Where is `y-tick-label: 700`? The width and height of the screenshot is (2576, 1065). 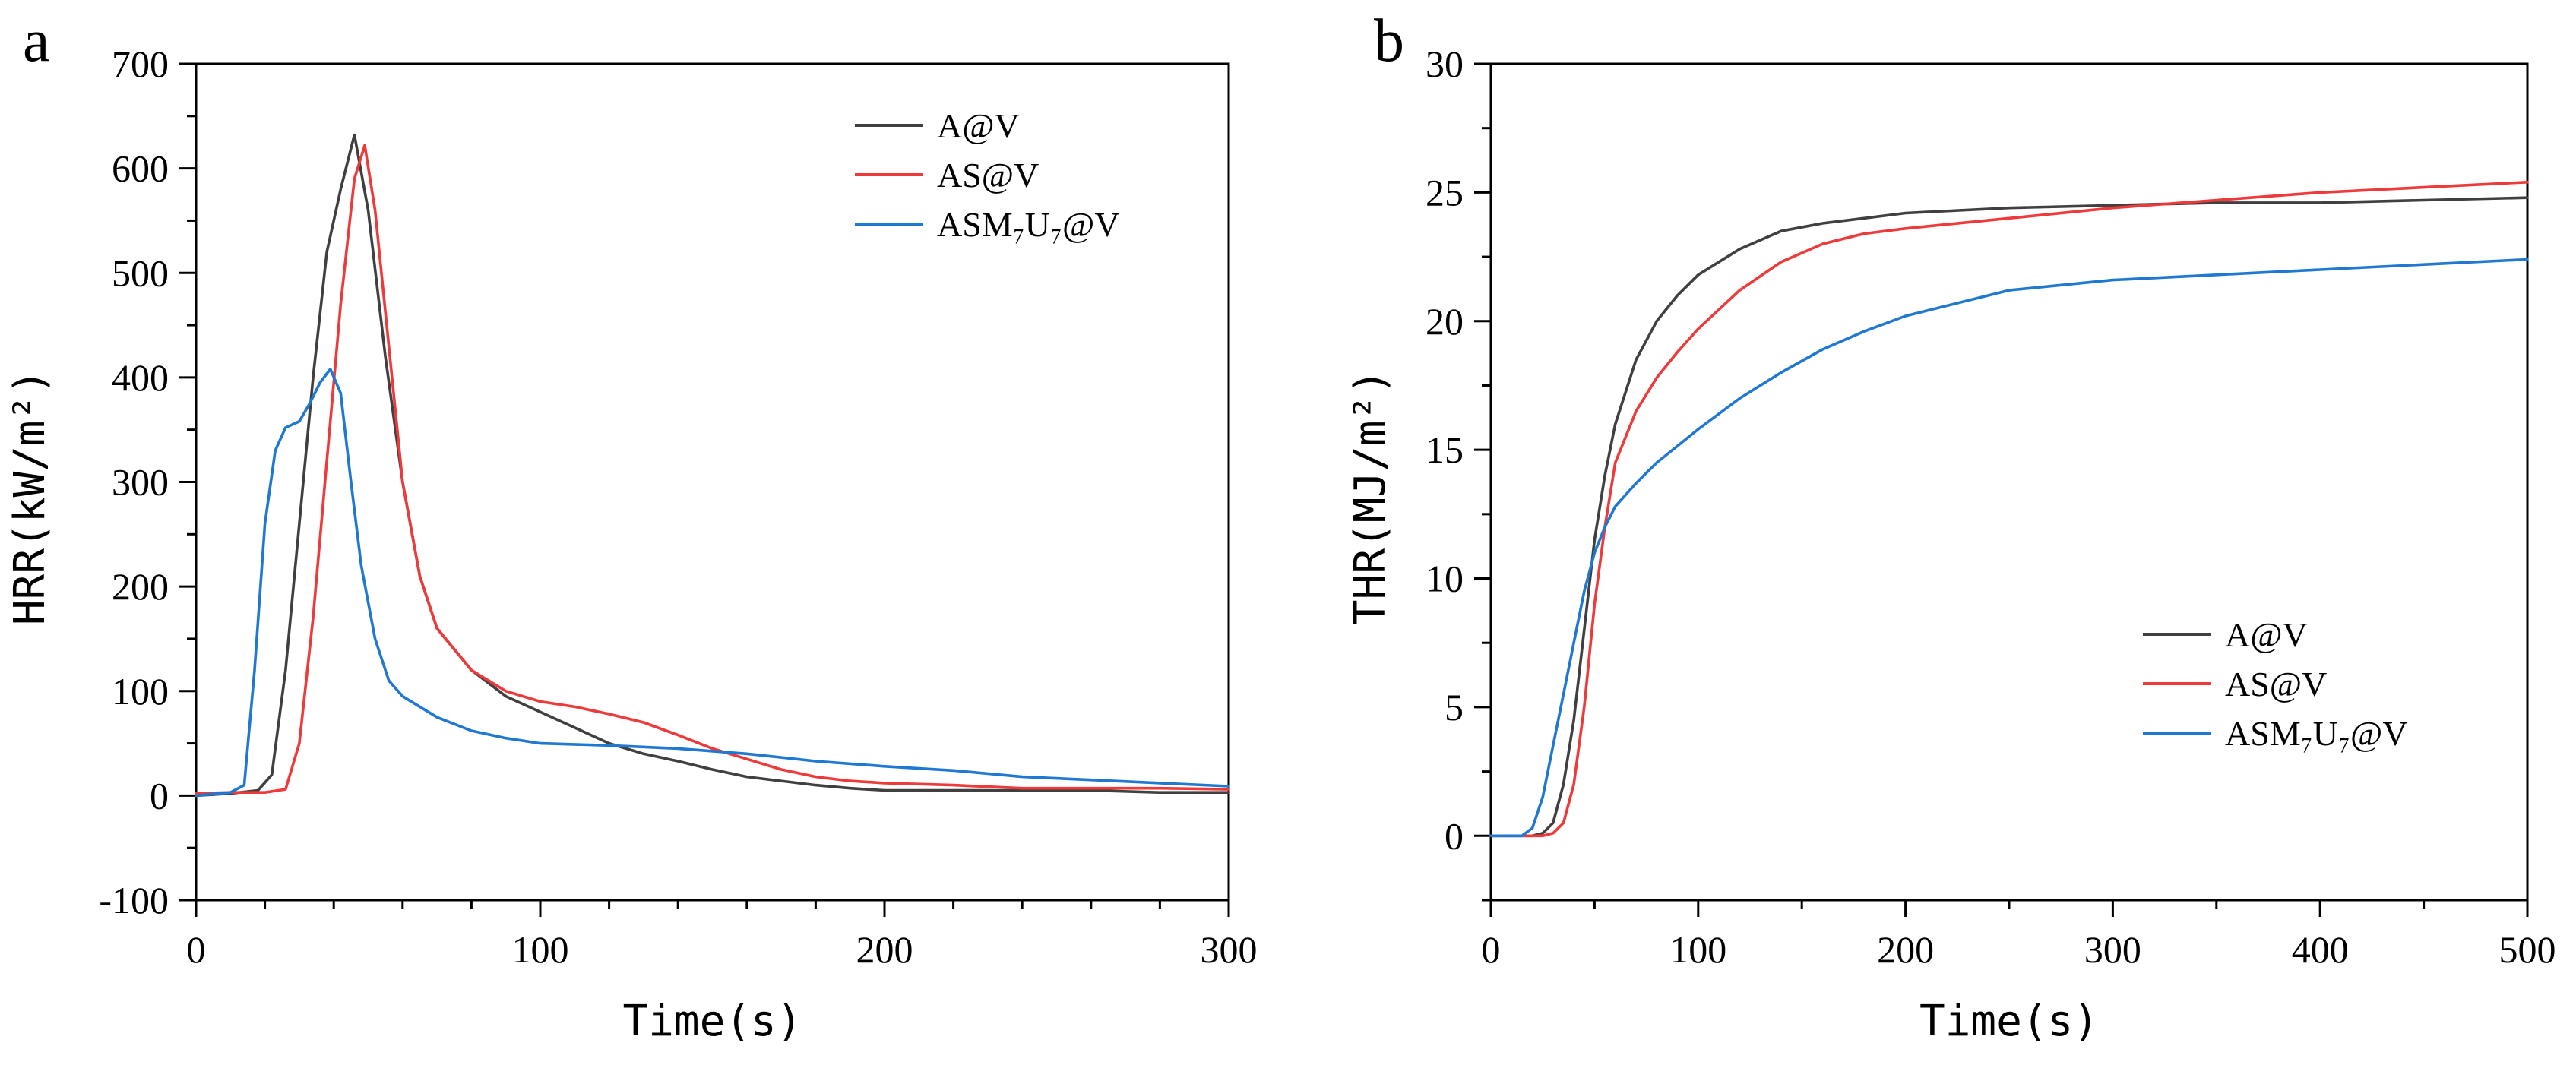
y-tick-label: 700 is located at coordinates (140, 64).